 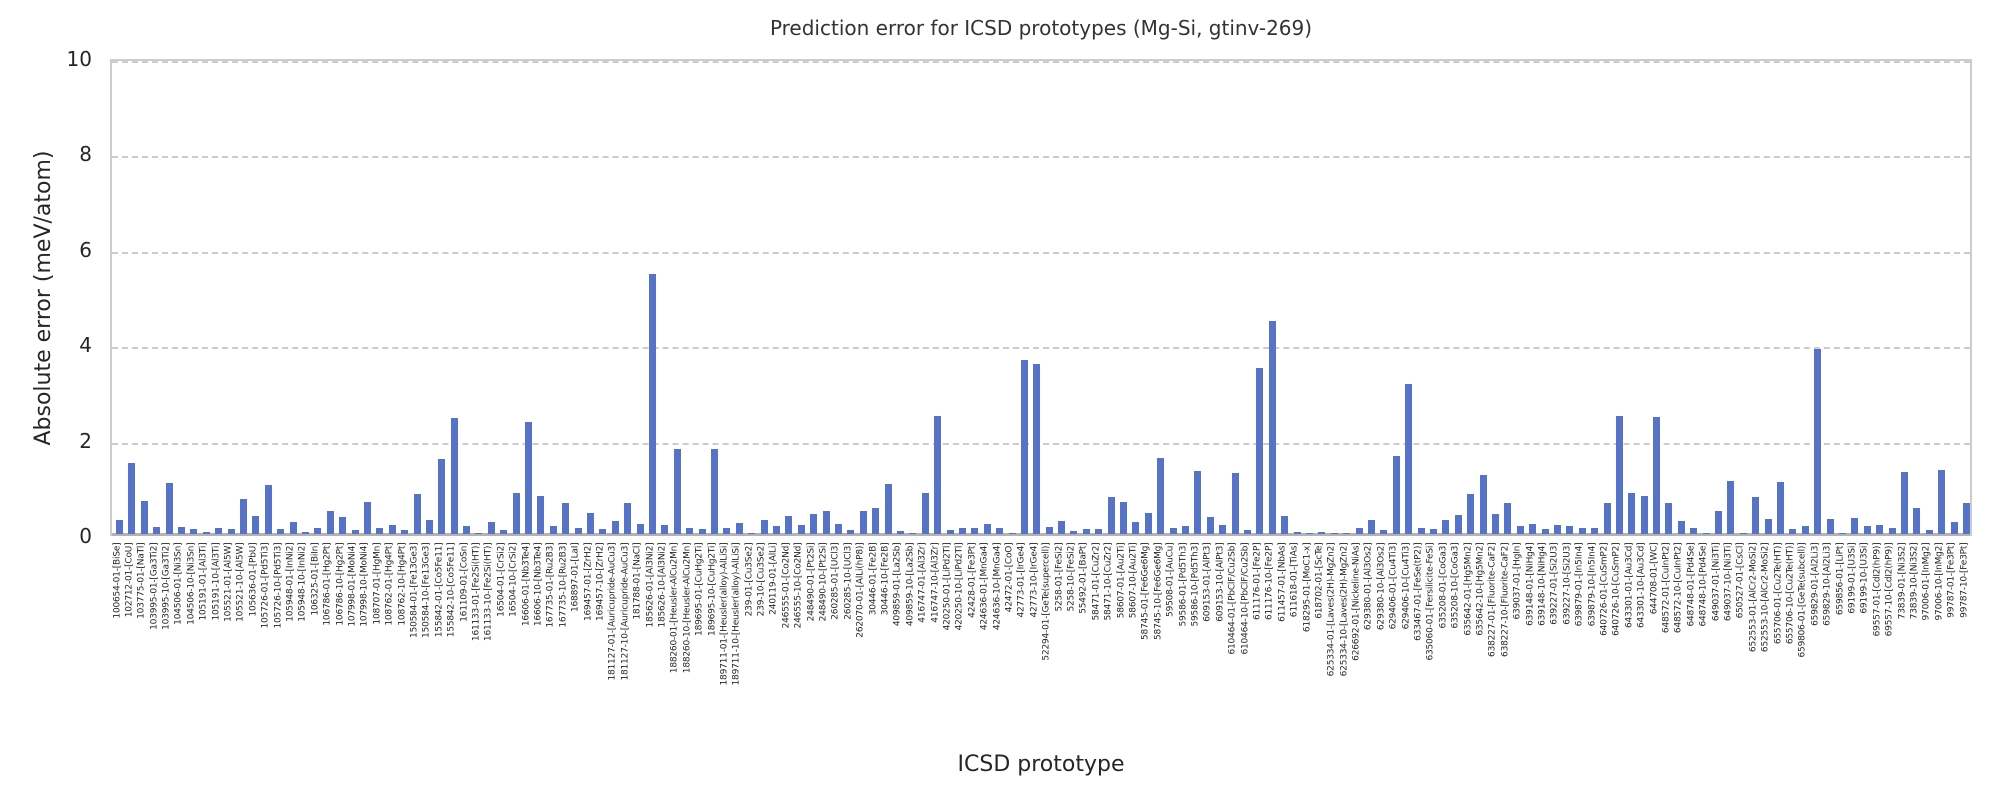 What do you see at coordinates (885, 578) in the screenshot?
I see `x-tick-label: 30446-10-[Fe2B]` at bounding box center [885, 578].